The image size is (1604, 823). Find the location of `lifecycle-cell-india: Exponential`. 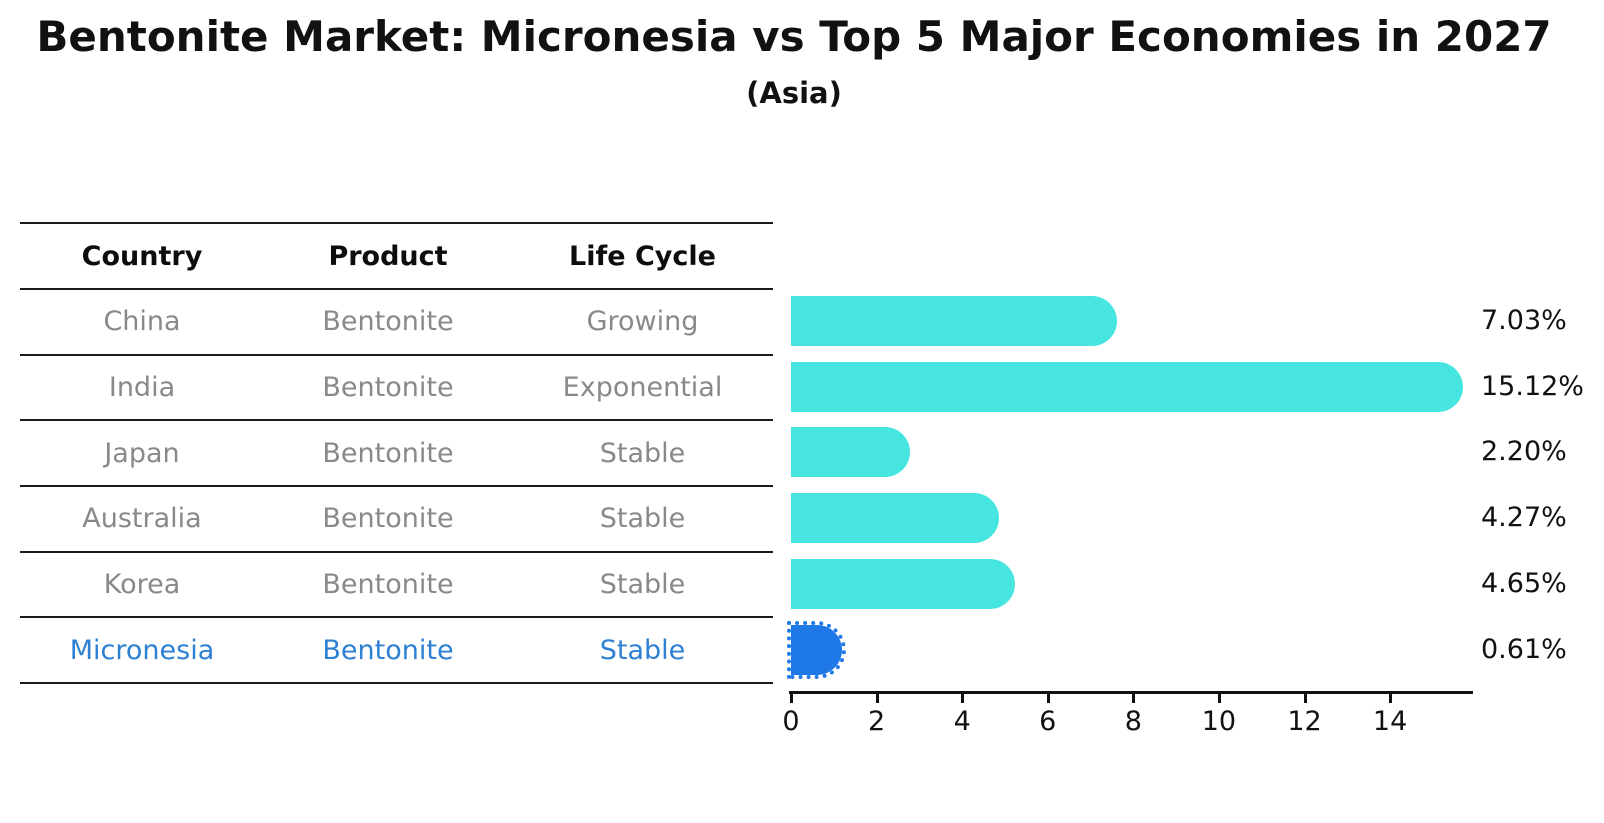

lifecycle-cell-india: Exponential is located at coordinates (642, 388).